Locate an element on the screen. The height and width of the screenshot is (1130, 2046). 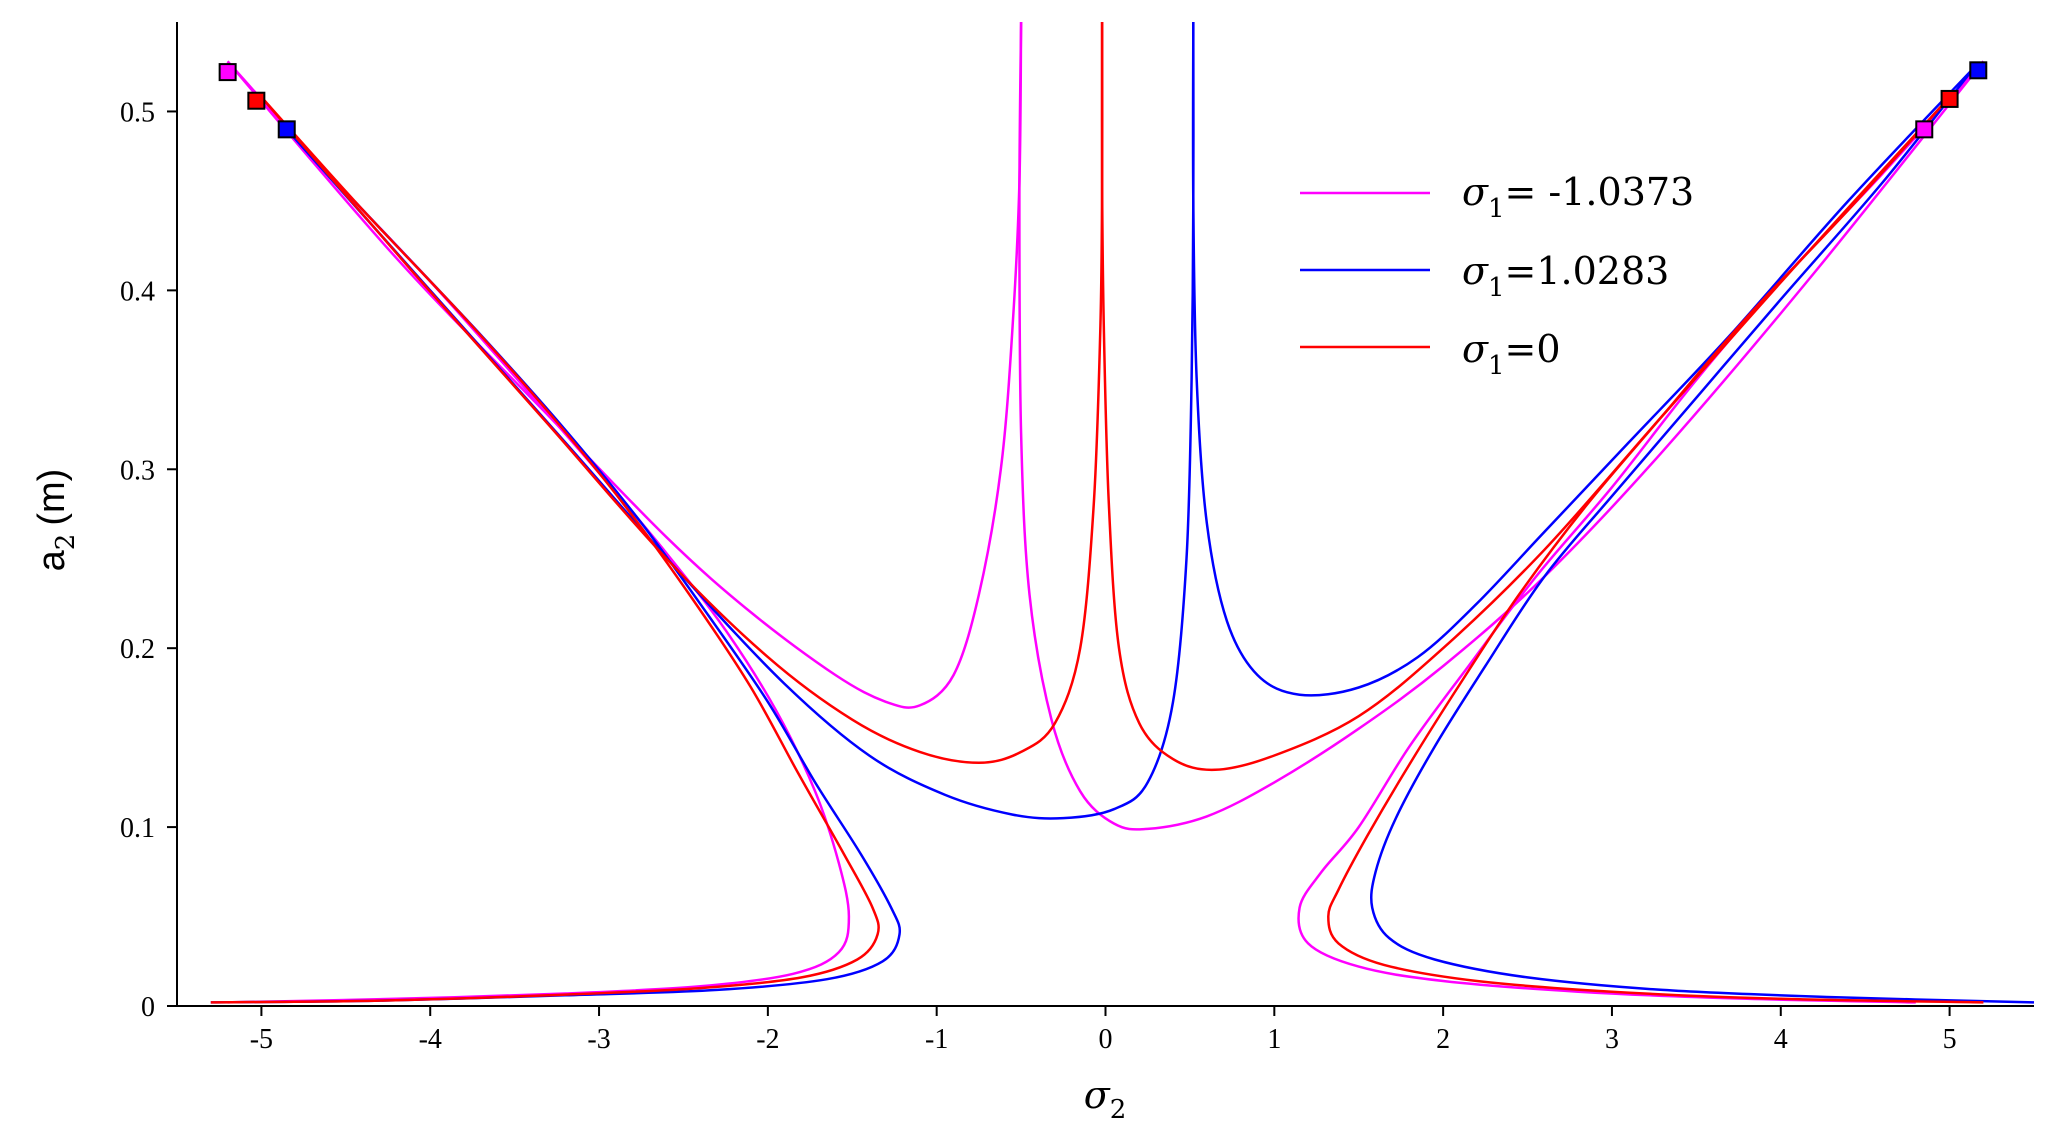
x-axis-label: σ2 is located at coordinates (1105, 1099).